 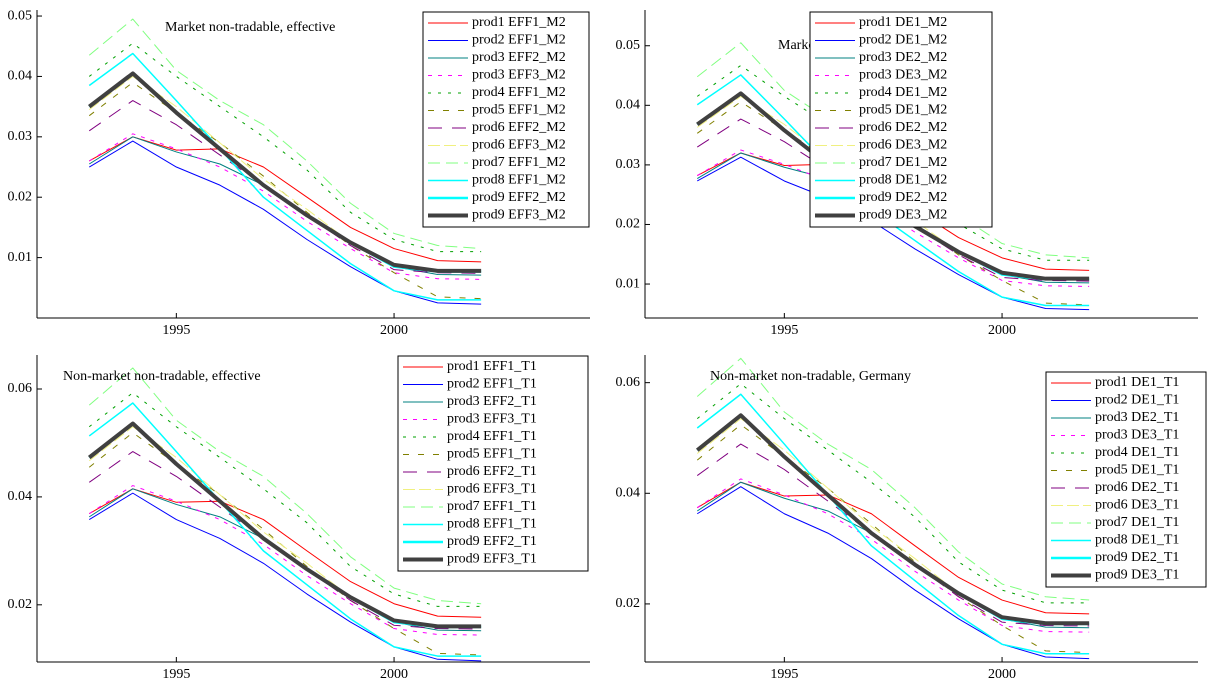 What do you see at coordinates (519, 22) in the screenshot?
I see `legend-label: prod1 EFF1_M2` at bounding box center [519, 22].